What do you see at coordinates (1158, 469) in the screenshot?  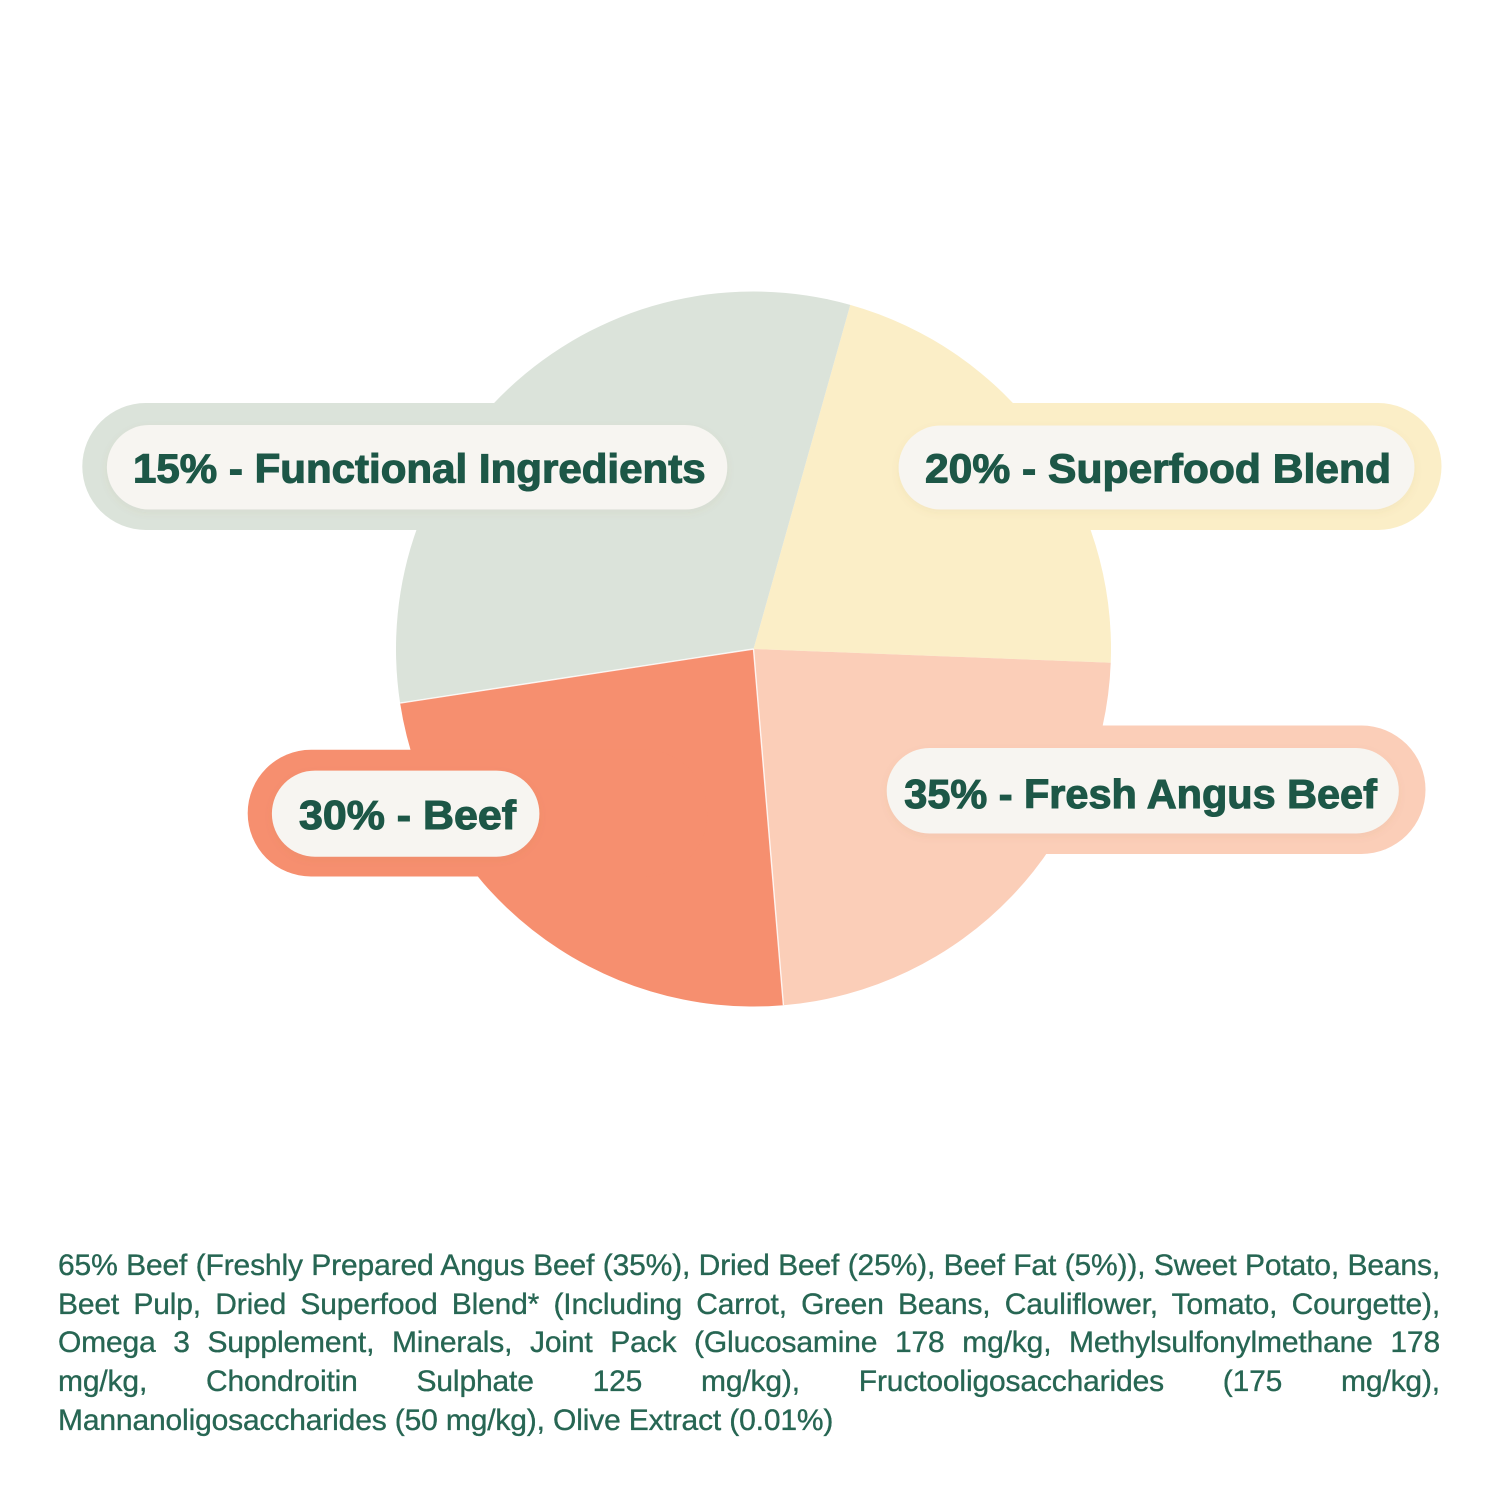 I see `svg-text: 20% - Superfood Blend` at bounding box center [1158, 469].